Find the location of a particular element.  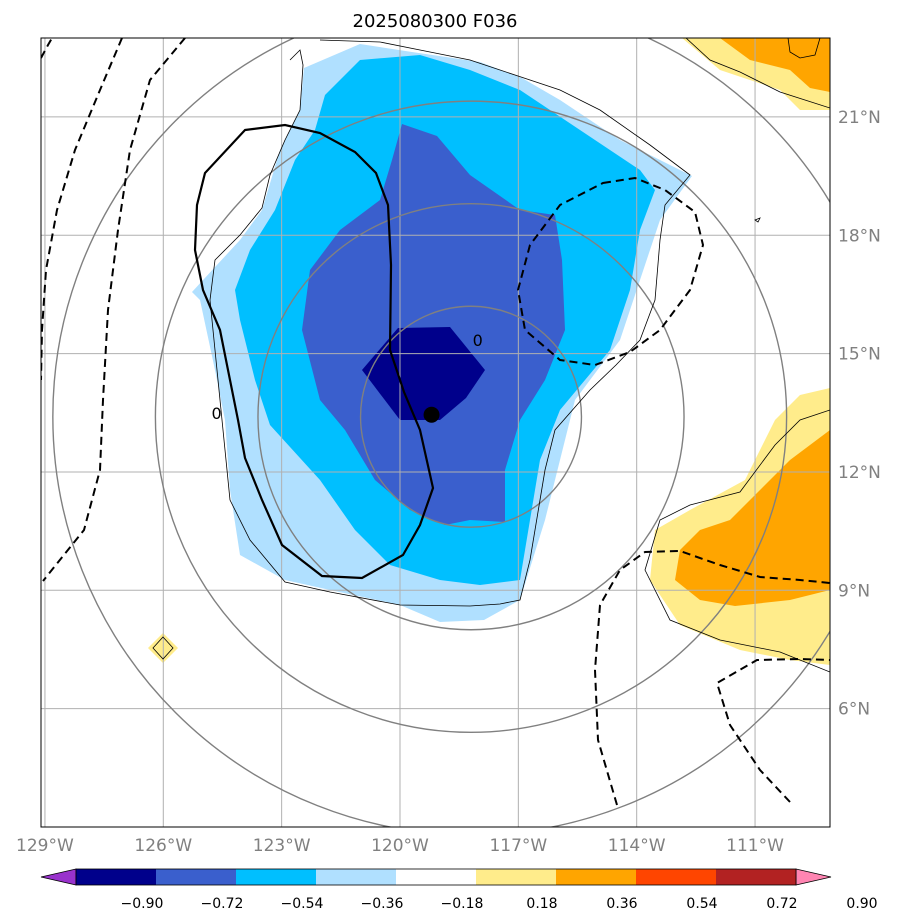

colorbar-label-5: 0.18 is located at coordinates (541, 904).